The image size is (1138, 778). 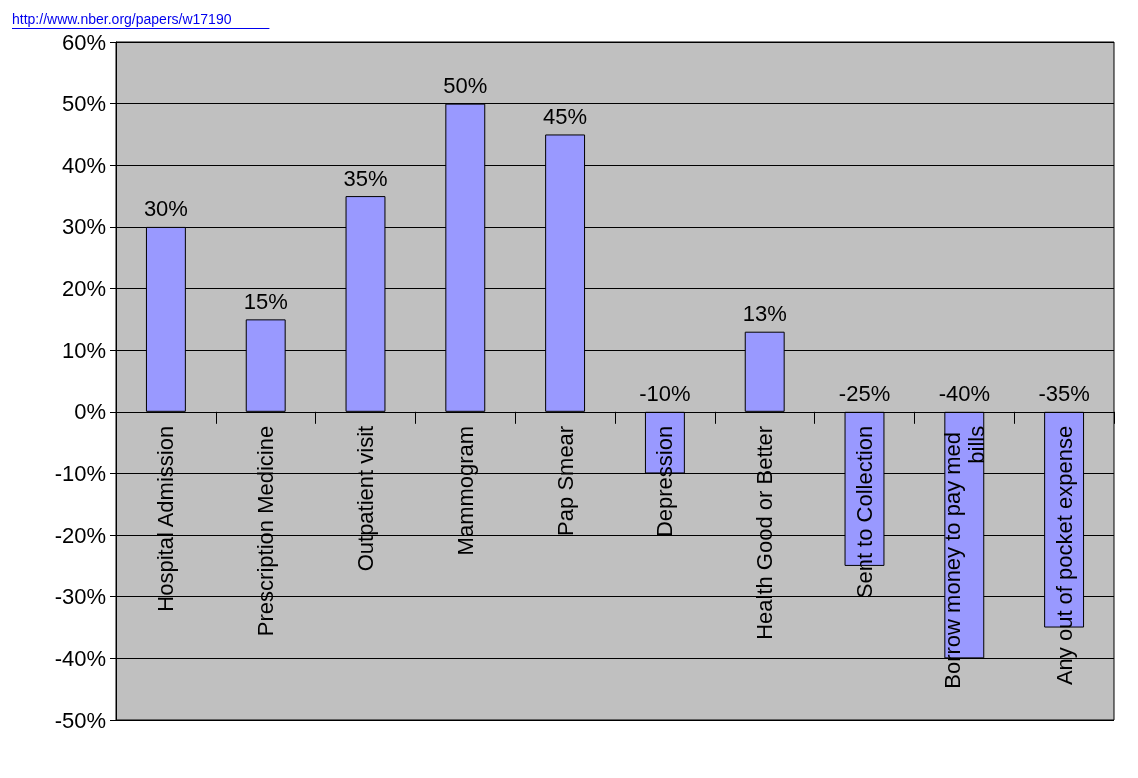 I want to click on x-tick-label: Outpatient visit, so click(x=365, y=498).